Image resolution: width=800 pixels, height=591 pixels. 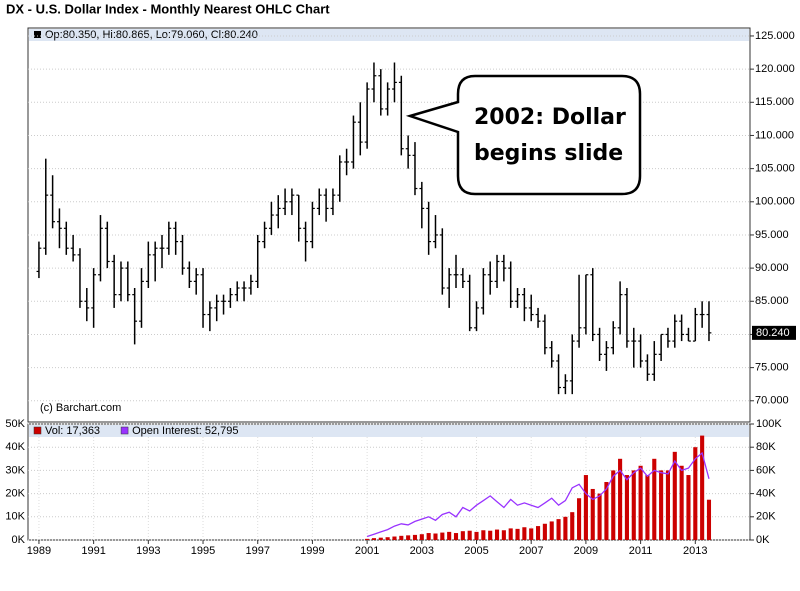 I want to click on legend-label: Vol: 17,363, so click(x=72, y=431).